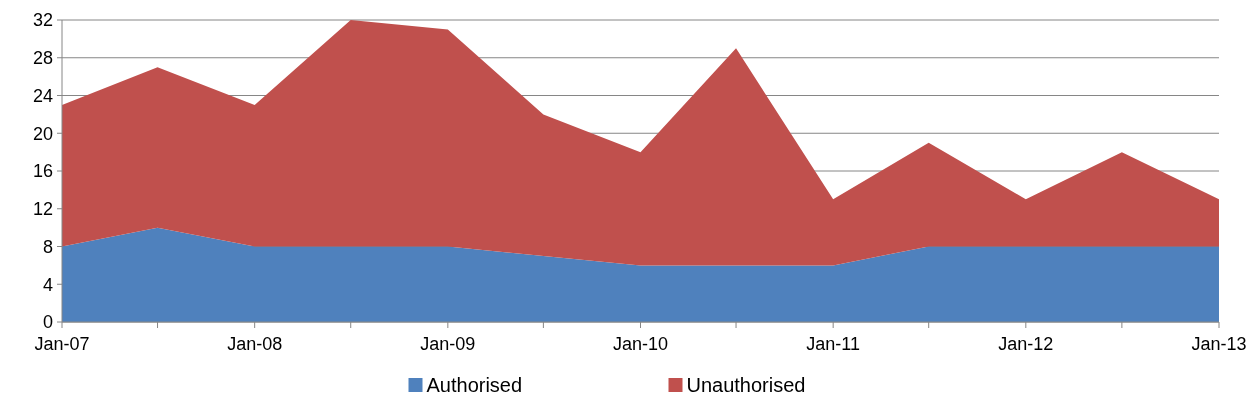  Describe the element at coordinates (47, 246) in the screenshot. I see `y-tick-label: 8` at that location.